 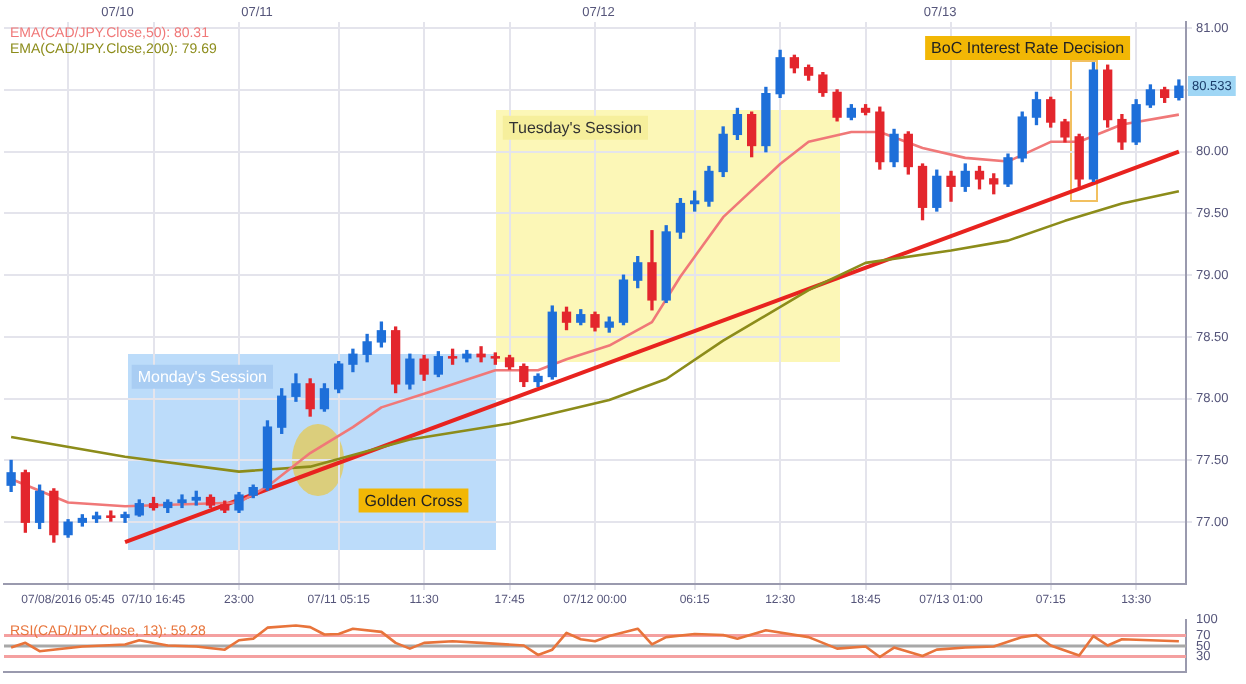 What do you see at coordinates (1028, 48) in the screenshot?
I see `annotation: BoC Interest Rate Decision` at bounding box center [1028, 48].